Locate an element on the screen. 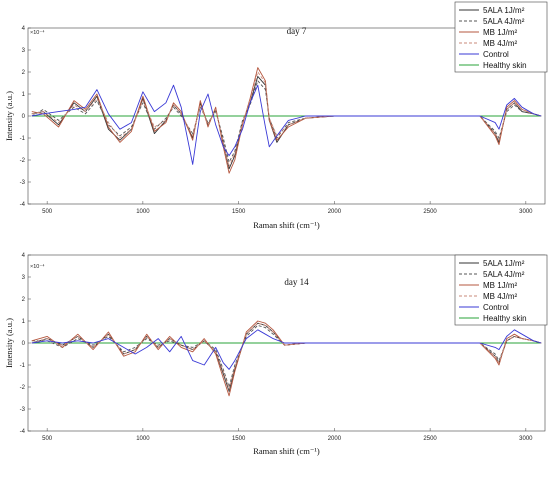 The width and height of the screenshot is (550, 481). series-line-mb-1j-m is located at coordinates (286, 358).